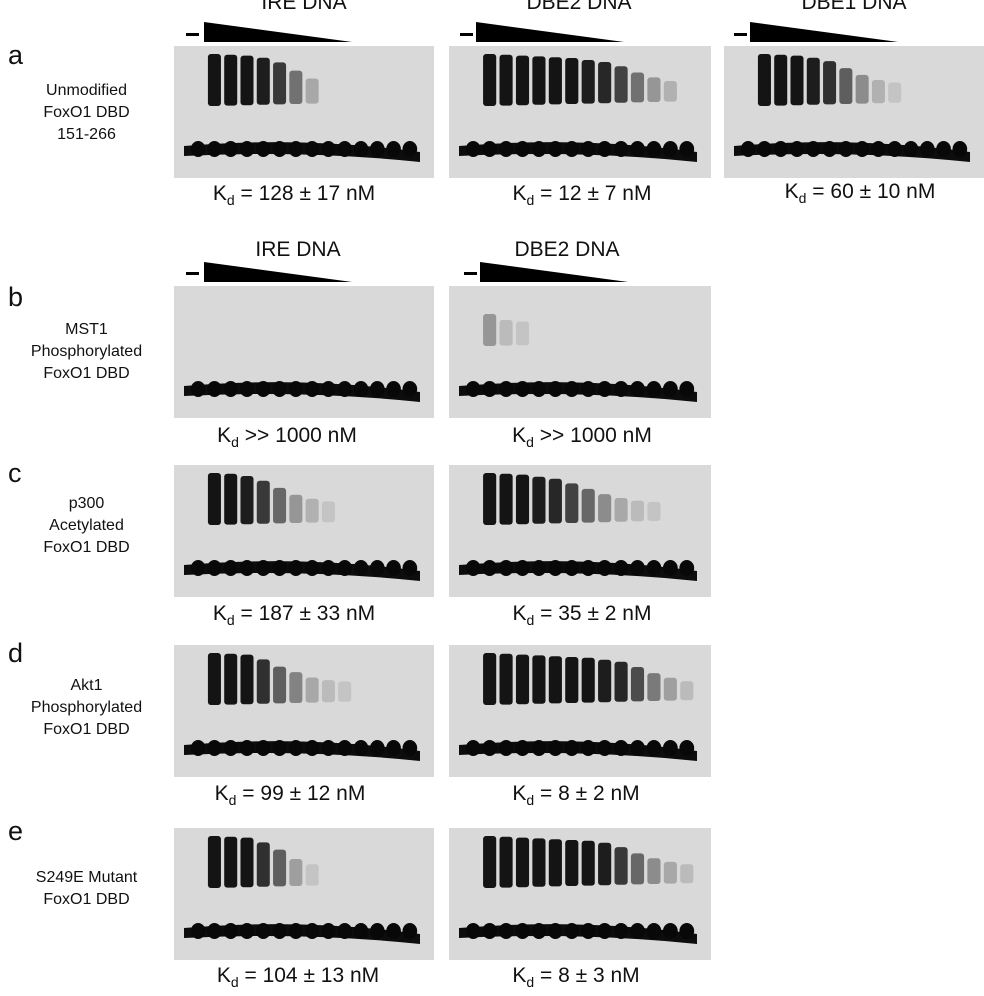  What do you see at coordinates (290, 797) in the screenshot?
I see `kd-value-d-ire: Kd = 99 ± 12 nM` at bounding box center [290, 797].